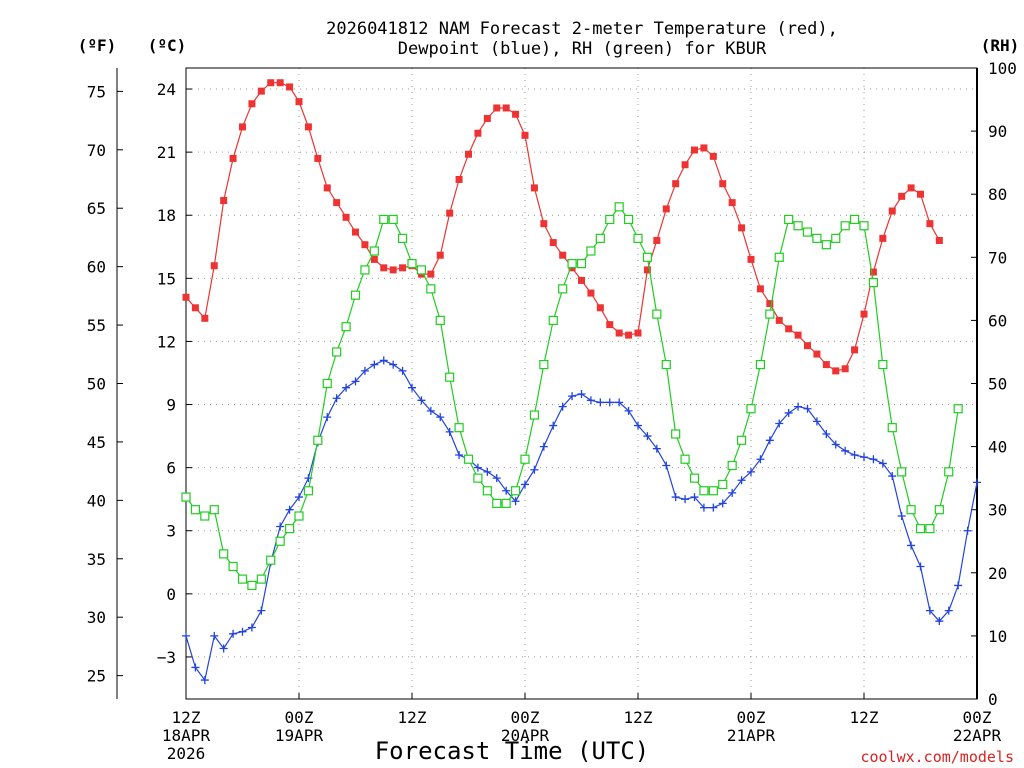  I want to click on fahrenheit-tick-label: 60, so click(96, 267).